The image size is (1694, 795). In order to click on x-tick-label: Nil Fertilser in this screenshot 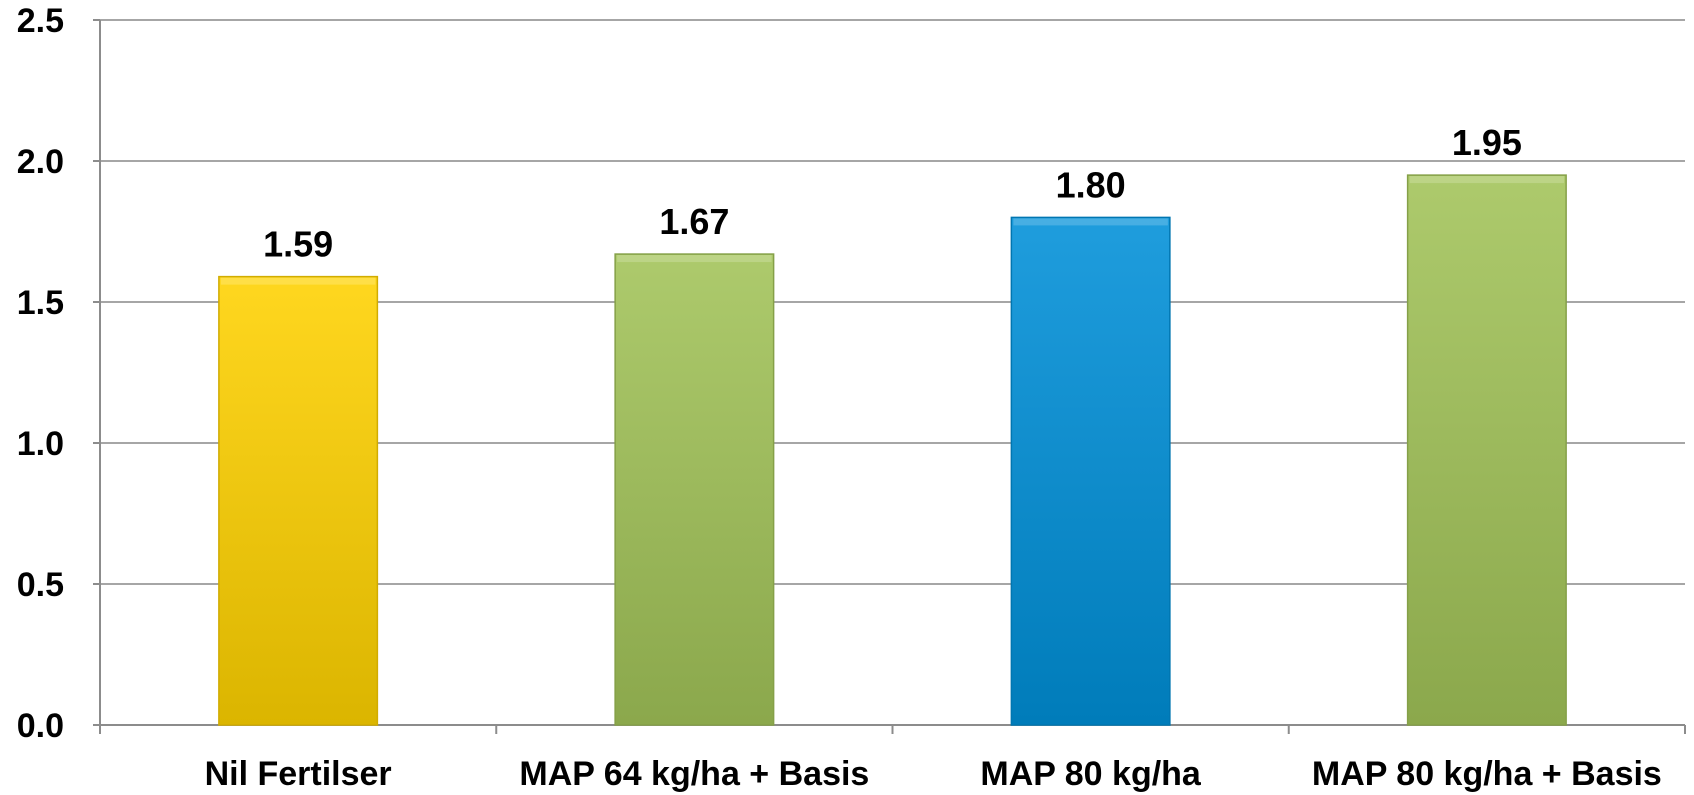, I will do `click(298, 774)`.